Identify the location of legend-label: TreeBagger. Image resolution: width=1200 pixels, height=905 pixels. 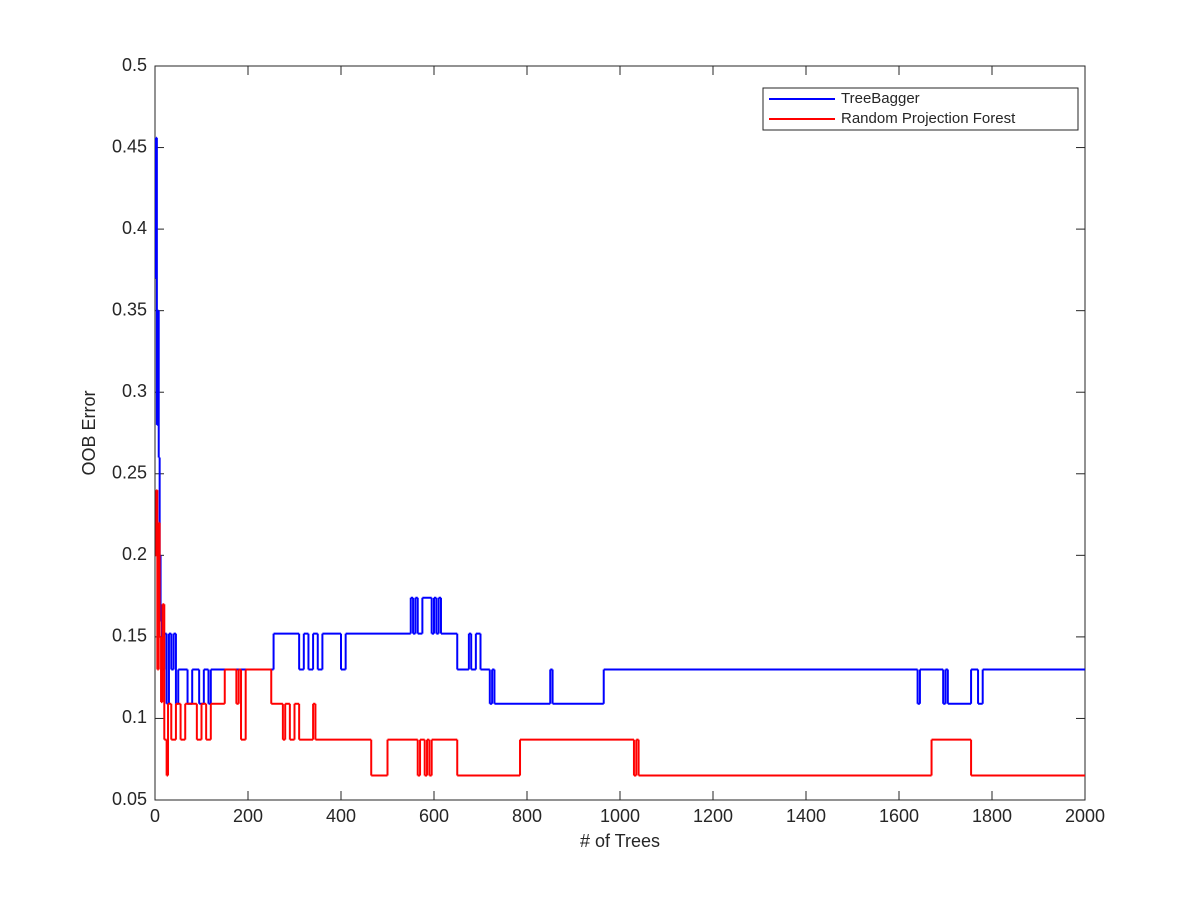
(880, 98).